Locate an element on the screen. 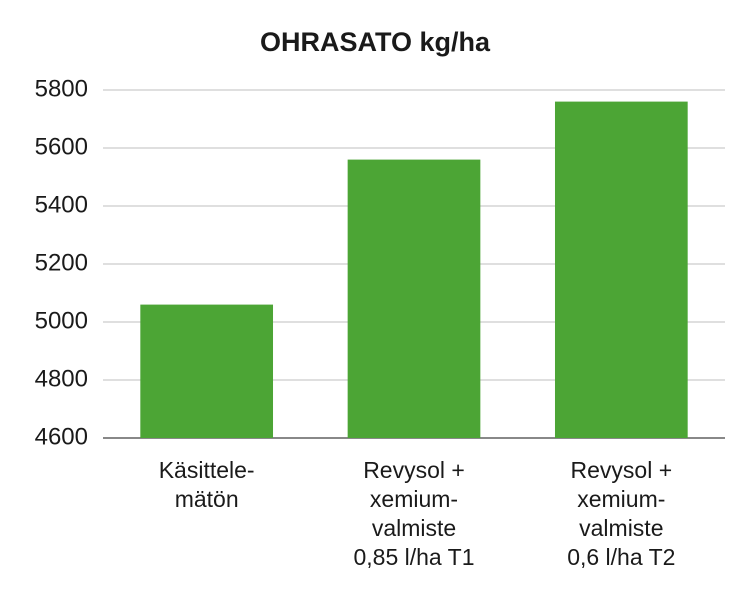 The image size is (750, 600). y-tick-label: 4600 is located at coordinates (61, 436).